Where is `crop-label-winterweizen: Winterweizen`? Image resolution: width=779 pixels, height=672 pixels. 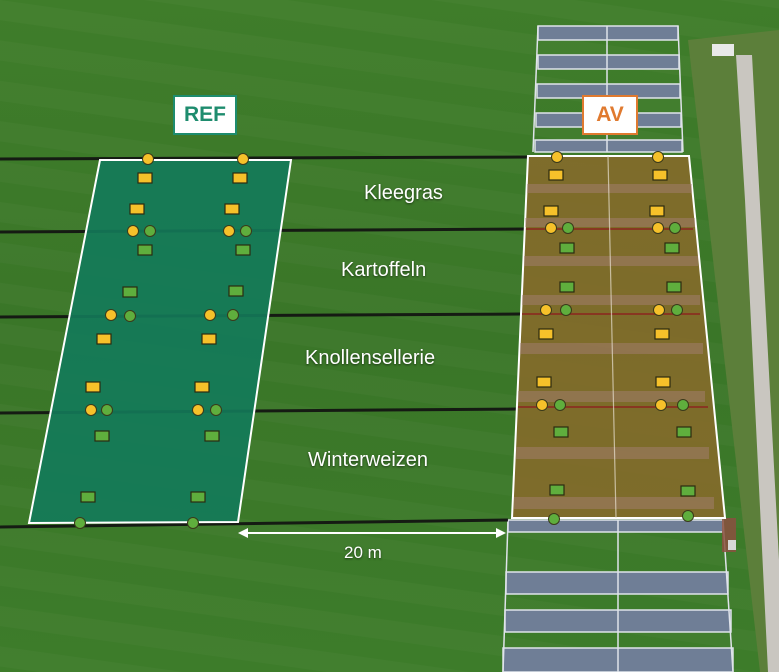 crop-label-winterweizen: Winterweizen is located at coordinates (368, 460).